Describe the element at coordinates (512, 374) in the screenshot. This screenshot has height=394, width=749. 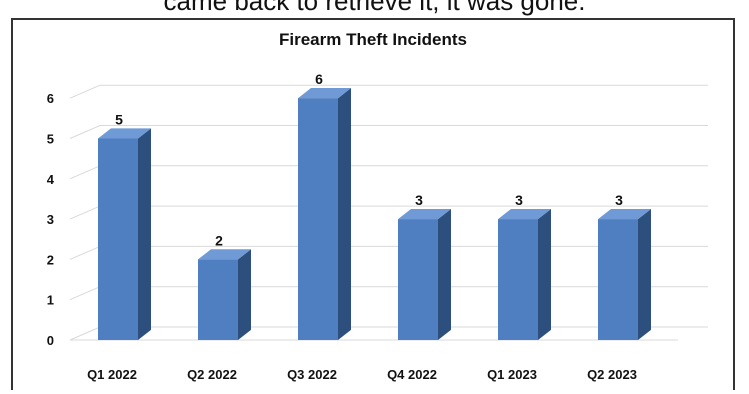
I see `x-tick-label: Q1 2023` at that location.